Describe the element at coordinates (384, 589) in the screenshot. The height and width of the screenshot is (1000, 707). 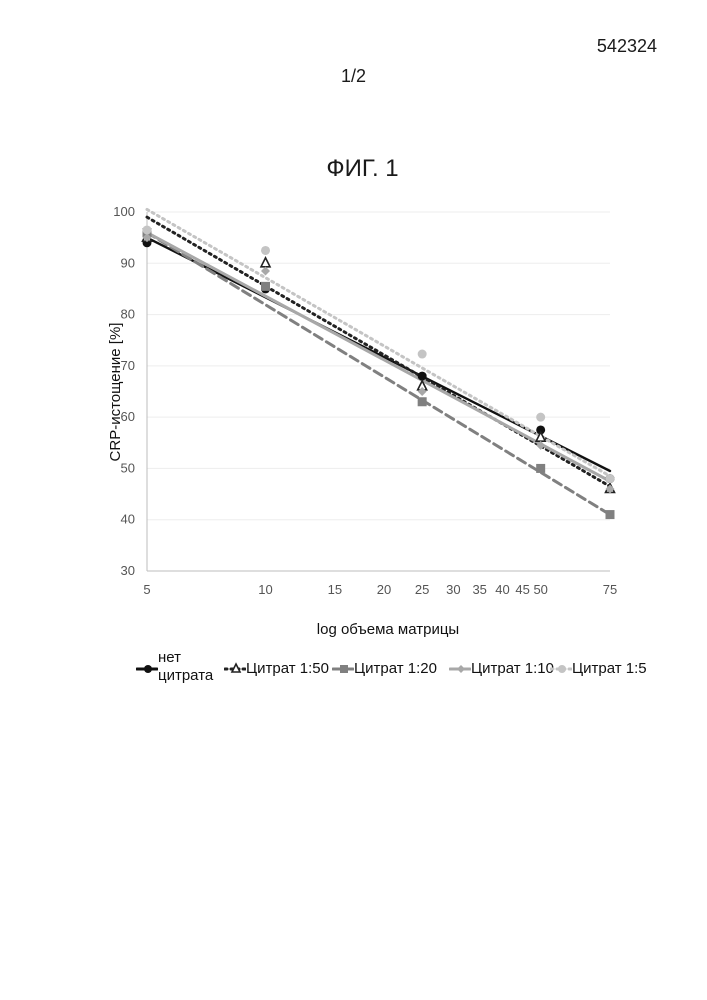
I see `x-tick-label: 20` at that location.